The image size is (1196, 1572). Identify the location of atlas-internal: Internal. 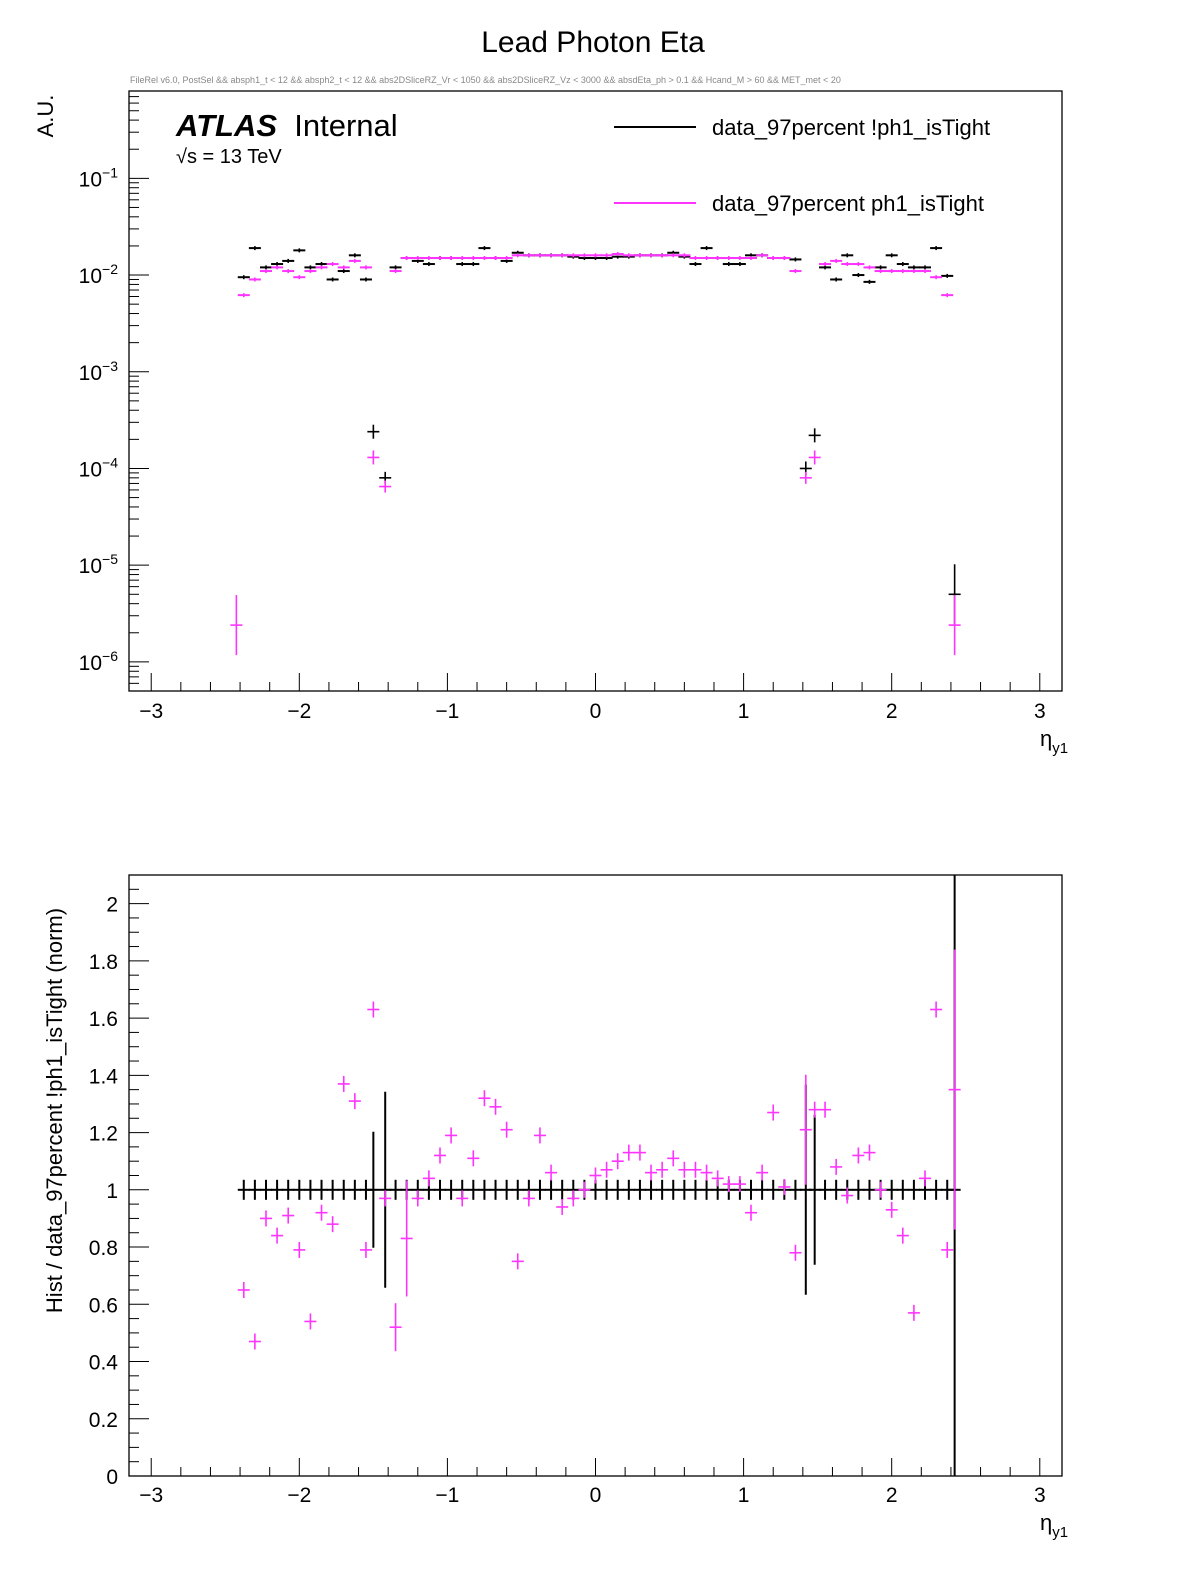
(346, 125).